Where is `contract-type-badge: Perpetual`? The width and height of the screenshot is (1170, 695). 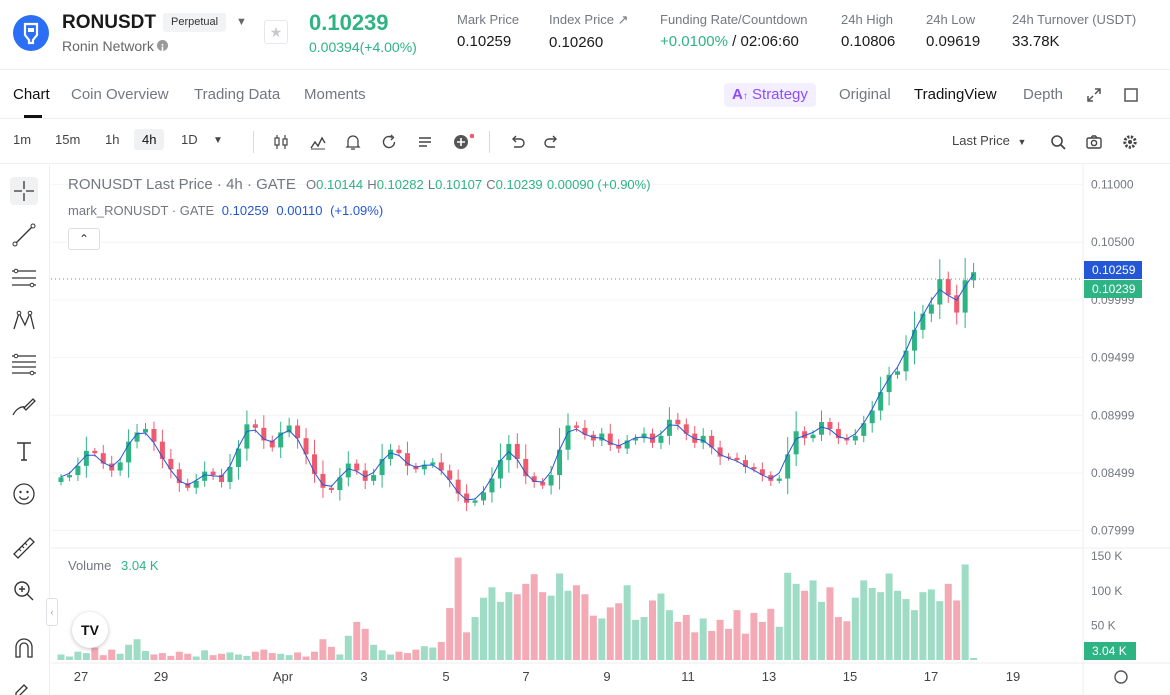 contract-type-badge: Perpetual is located at coordinates (195, 22).